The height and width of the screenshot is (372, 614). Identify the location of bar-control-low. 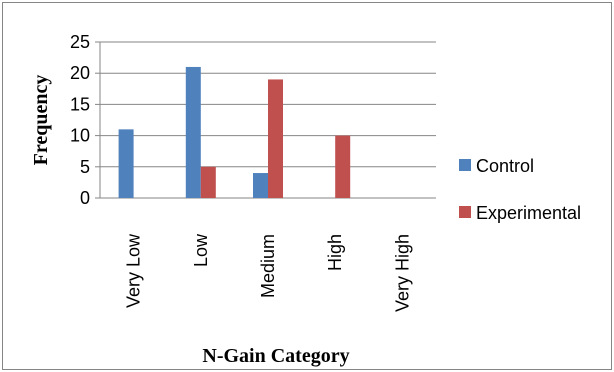
(193, 132).